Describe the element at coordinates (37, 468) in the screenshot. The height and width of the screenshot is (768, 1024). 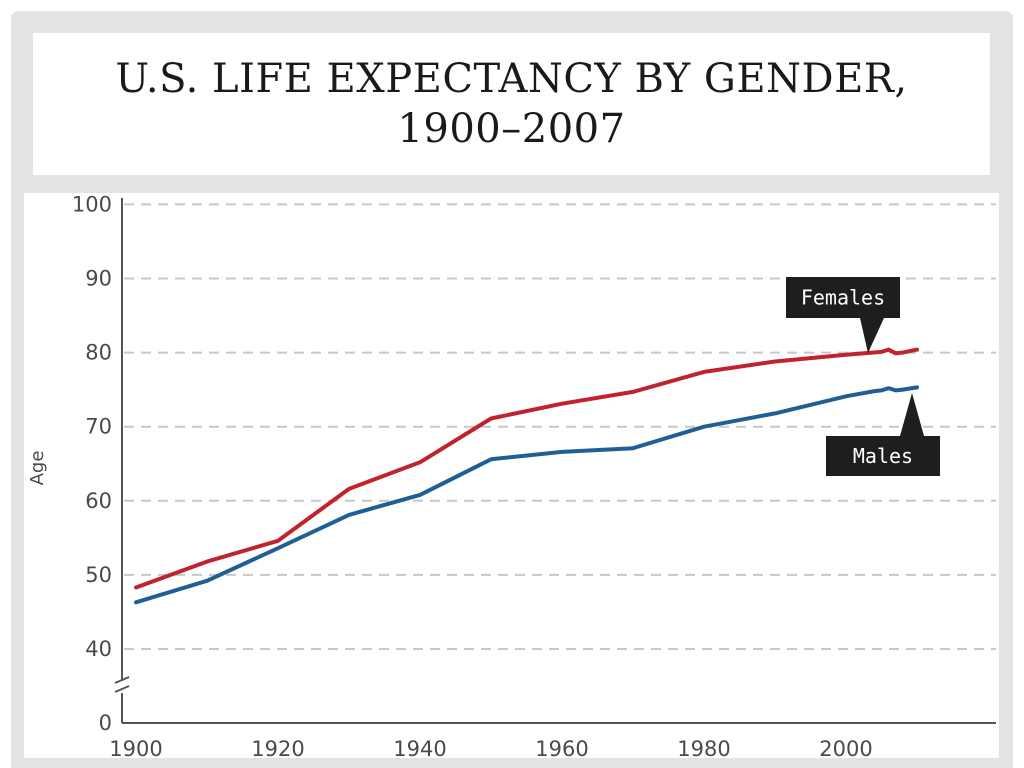
I see `y-axis-label: Age` at that location.